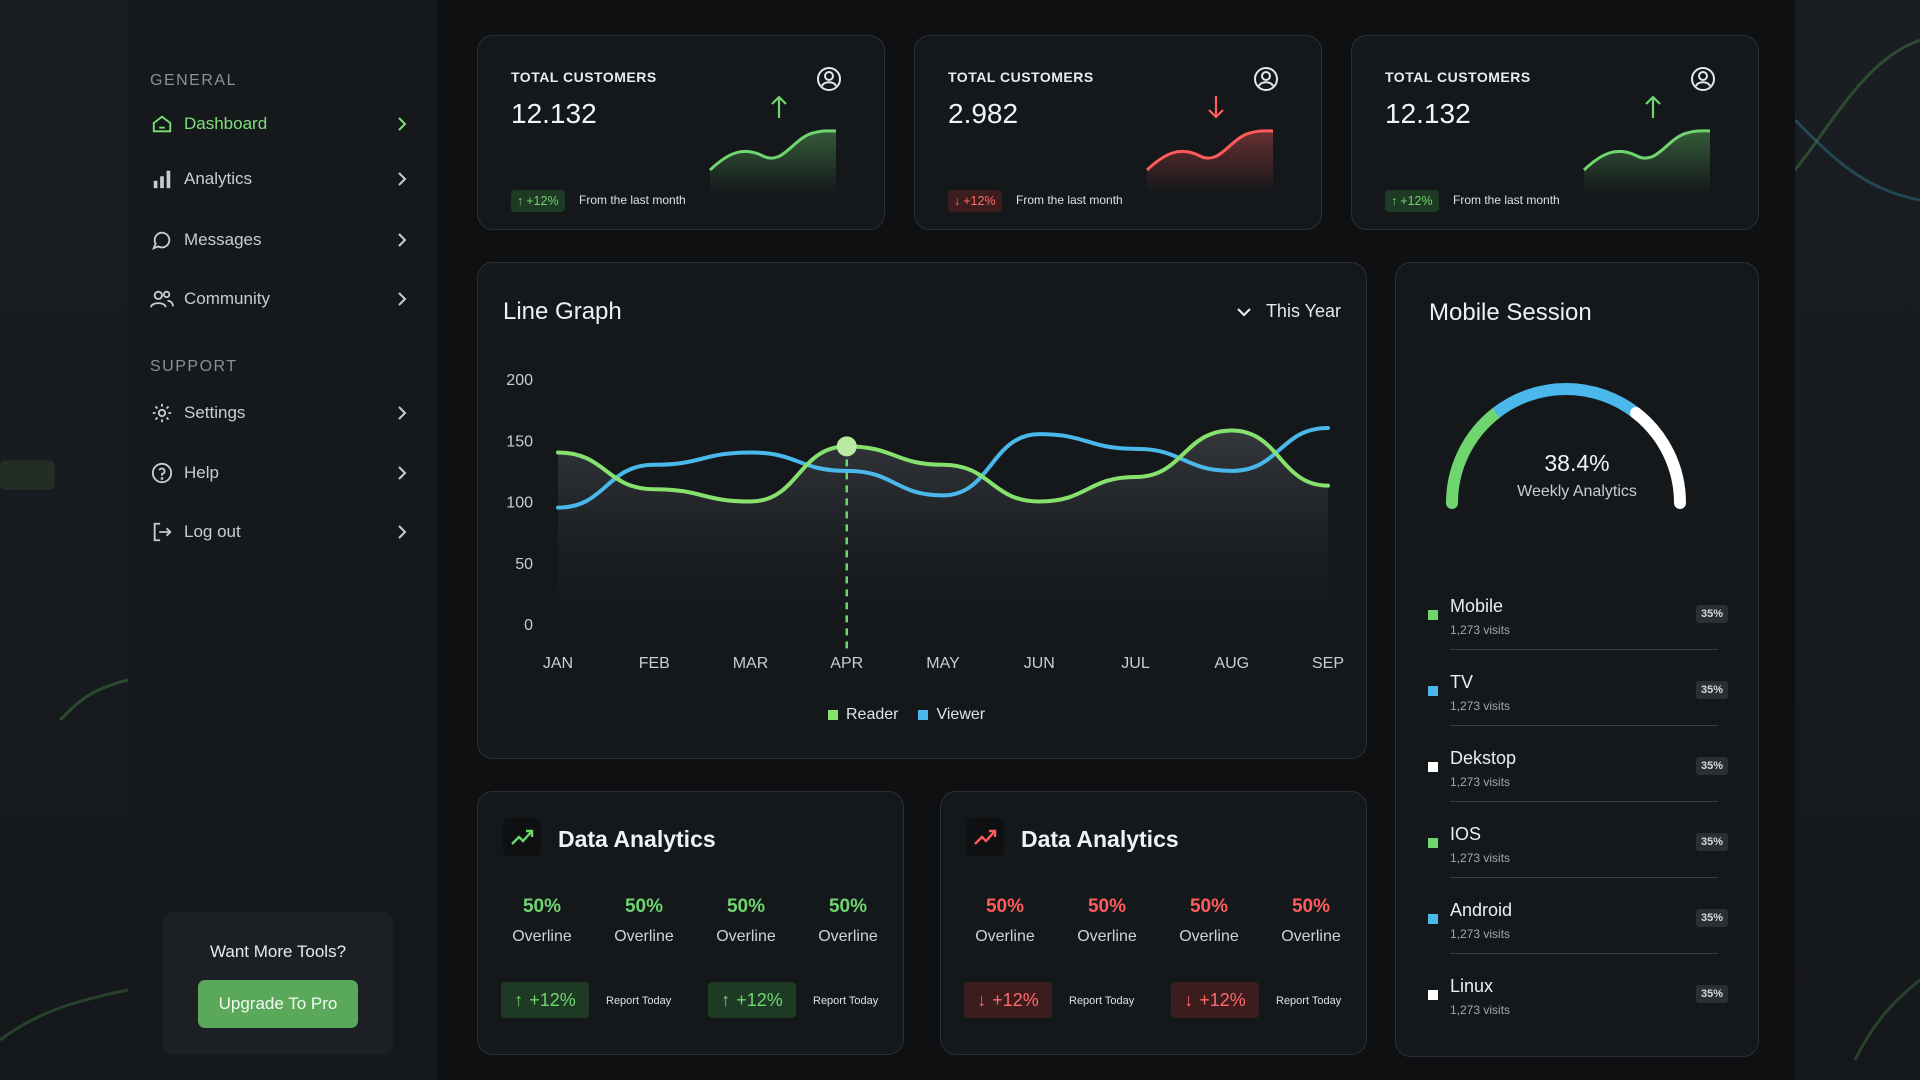 This screenshot has width=1920, height=1080. What do you see at coordinates (212, 531) in the screenshot?
I see `sidebar-item-label: Log out` at bounding box center [212, 531].